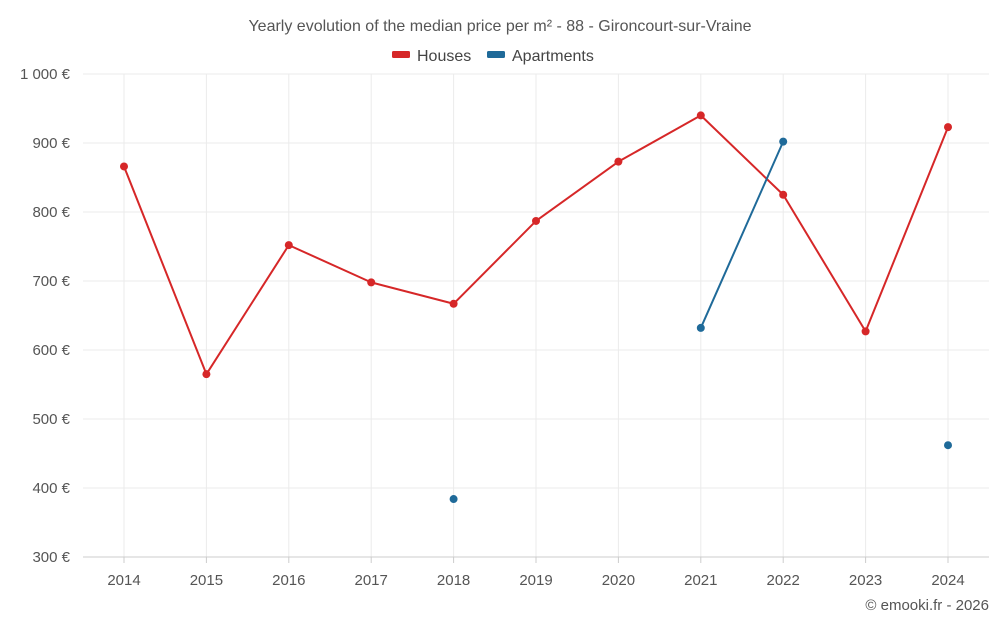 The width and height of the screenshot is (1000, 625). Describe the element at coordinates (401, 54) in the screenshot. I see `legend-swatch-houses` at that location.